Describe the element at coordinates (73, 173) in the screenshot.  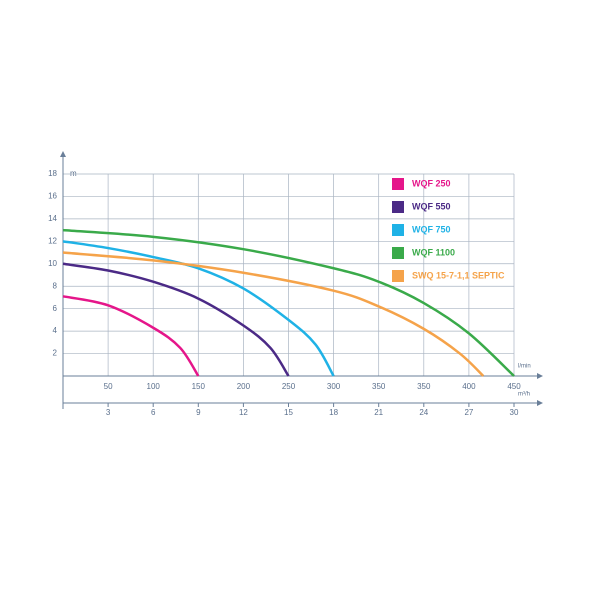
I see `y-axis-label: m` at that location.